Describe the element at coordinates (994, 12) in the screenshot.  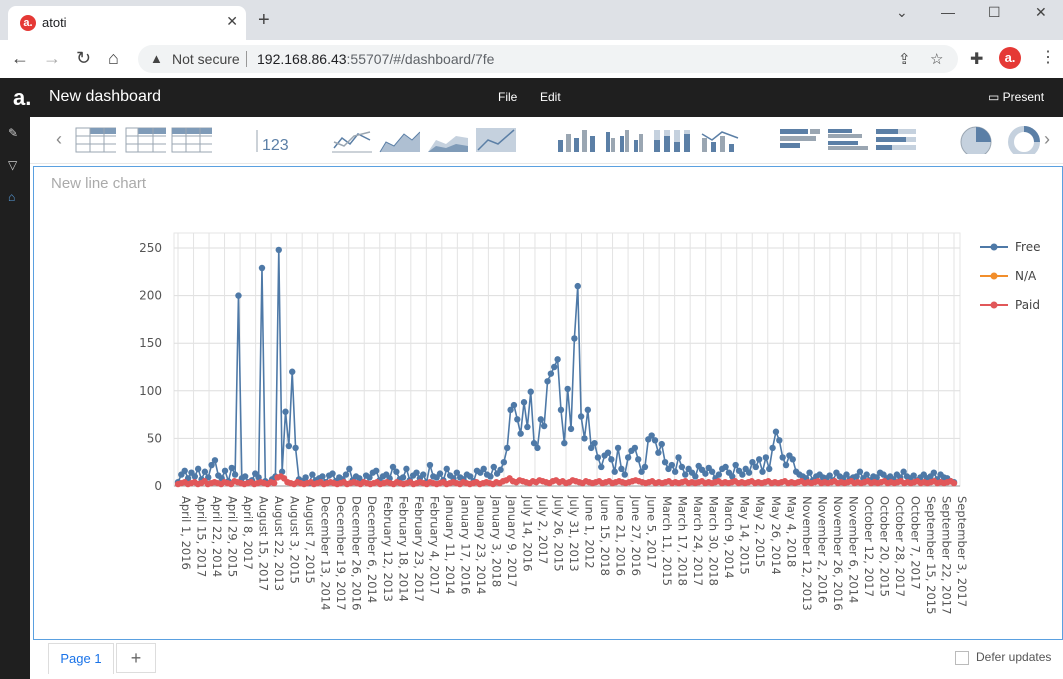
I see `maximize-button: ☐` at that location.